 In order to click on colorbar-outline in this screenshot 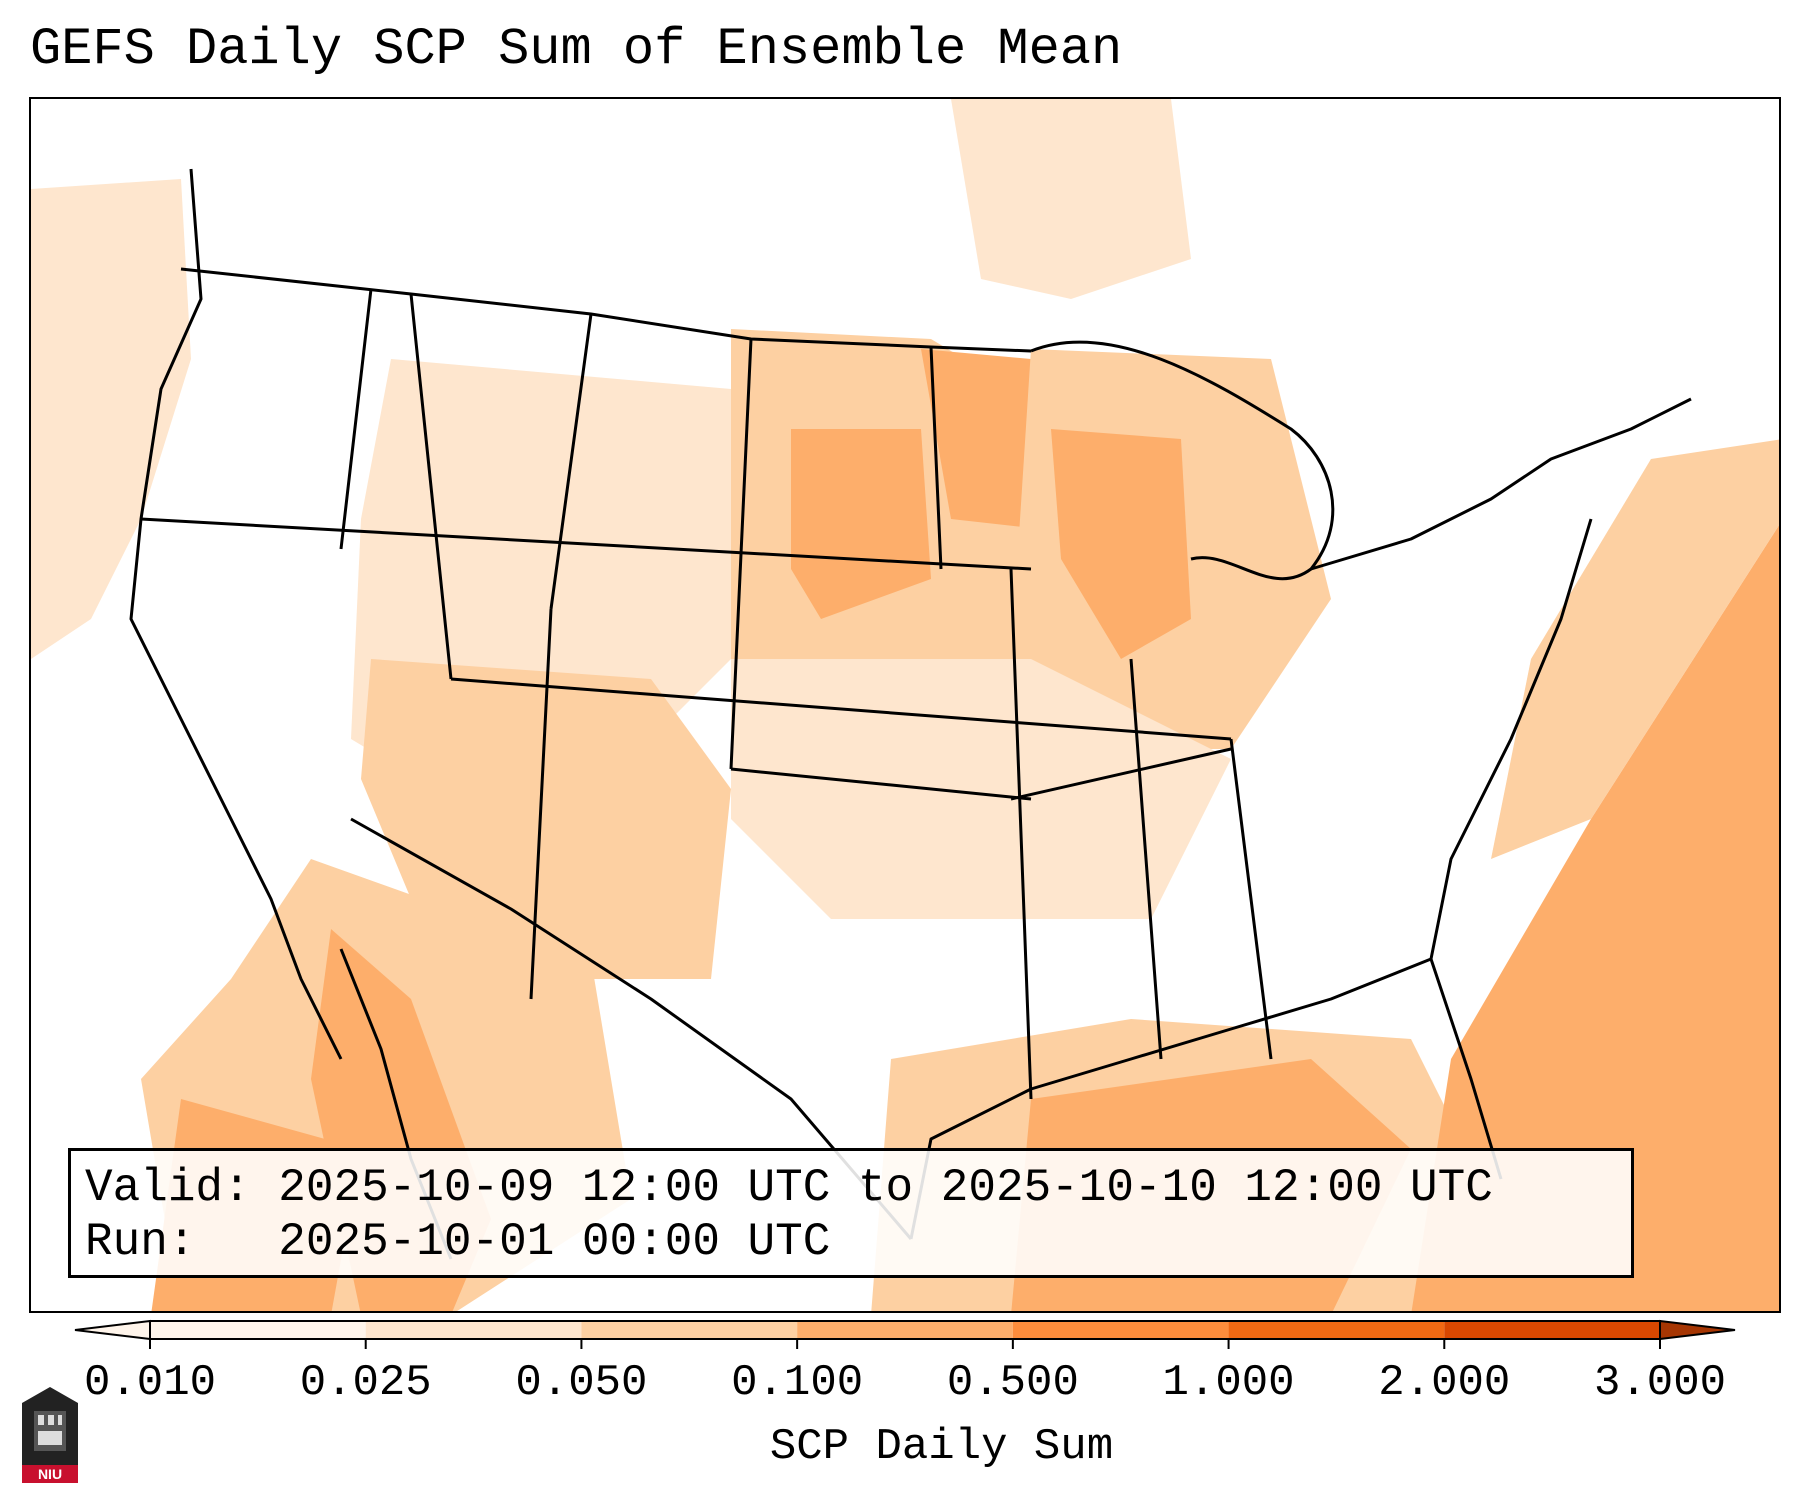, I will do `click(905, 1330)`.